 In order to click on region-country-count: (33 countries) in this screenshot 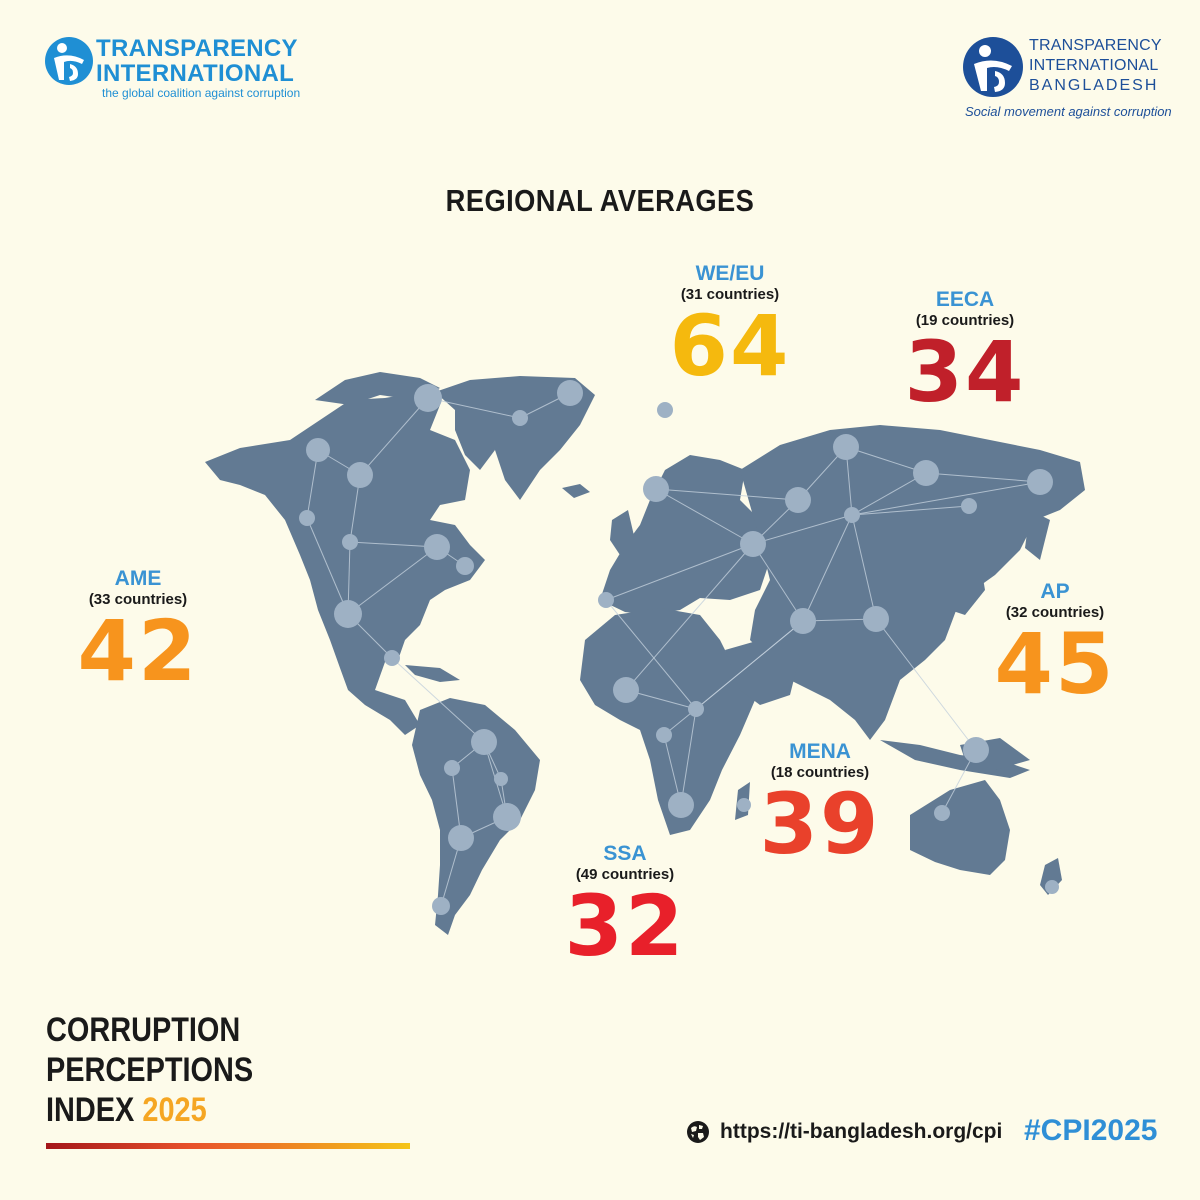, I will do `click(138, 599)`.